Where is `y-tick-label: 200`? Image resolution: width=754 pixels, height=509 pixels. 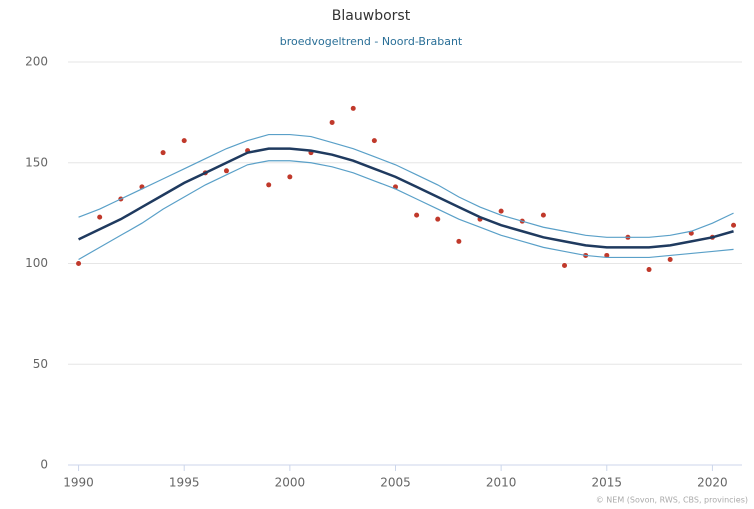
y-tick-label: 200 is located at coordinates (36, 62).